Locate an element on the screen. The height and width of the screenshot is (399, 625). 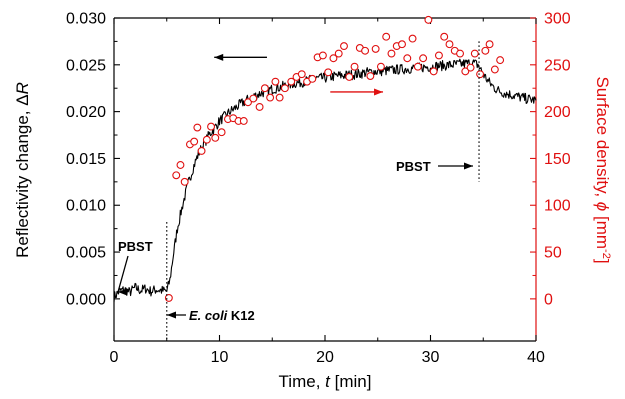
pbst-end-pointer-head is located at coordinates (468, 166).